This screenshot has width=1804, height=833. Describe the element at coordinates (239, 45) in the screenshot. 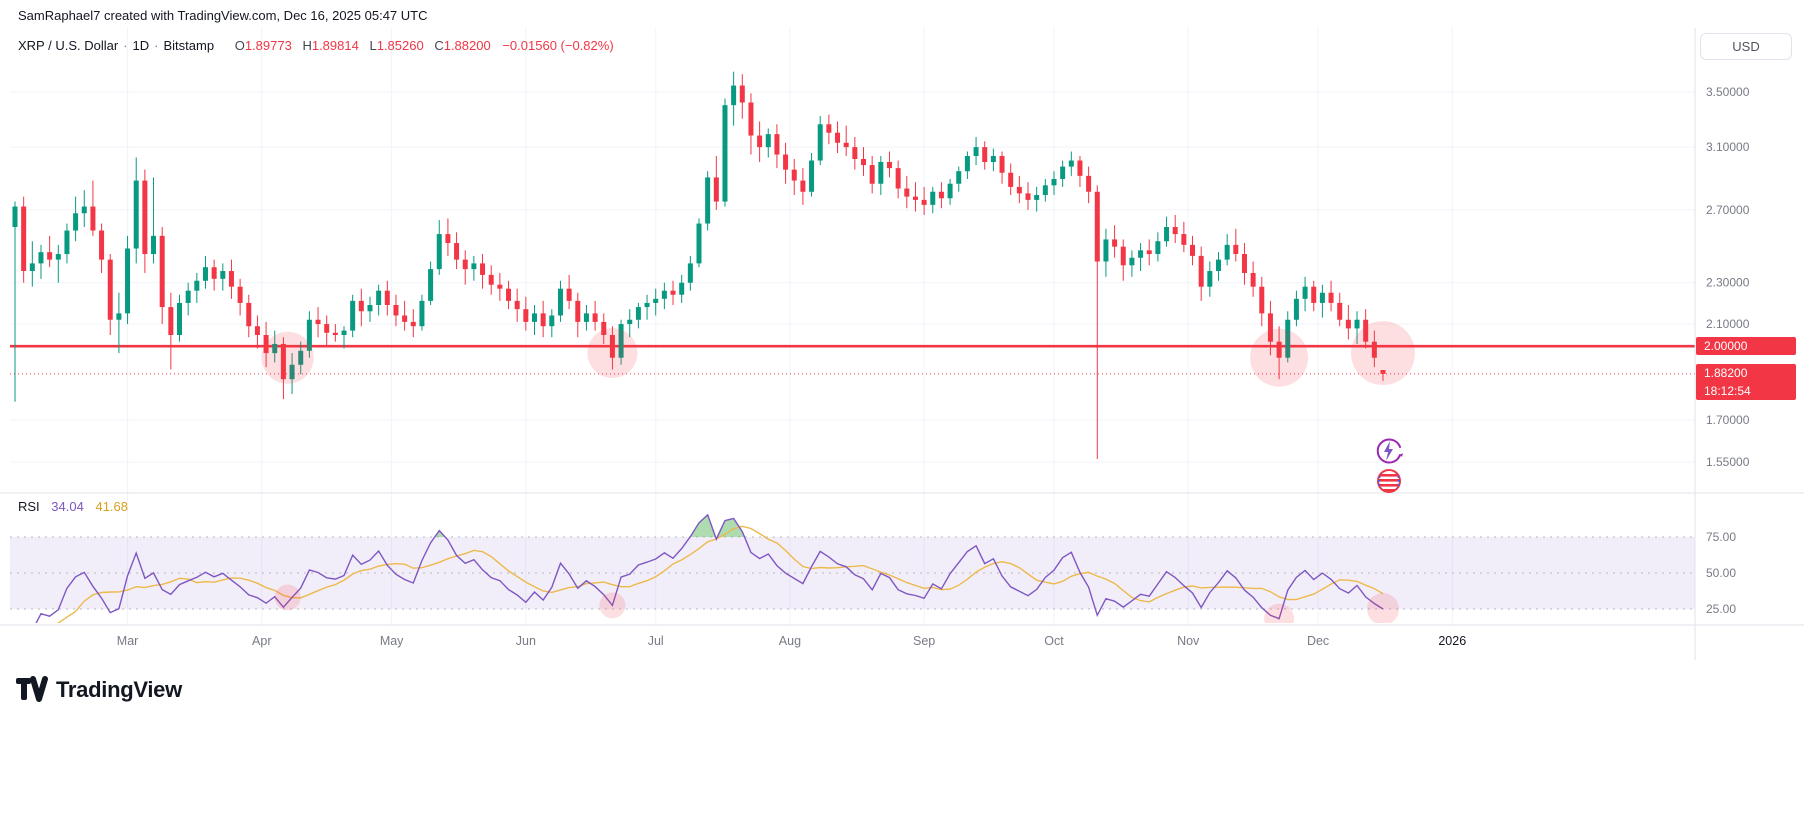

I see `open-label: O` at that location.